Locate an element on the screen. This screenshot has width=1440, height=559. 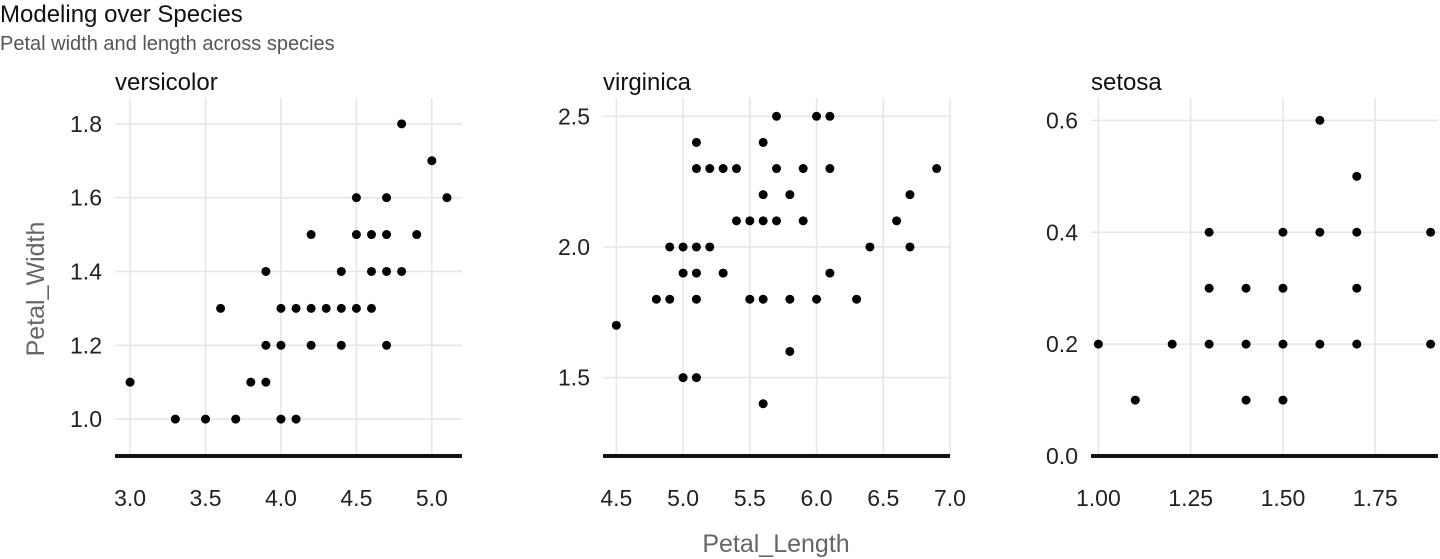
y-axis-title: Petal_Width is located at coordinates (36, 289).